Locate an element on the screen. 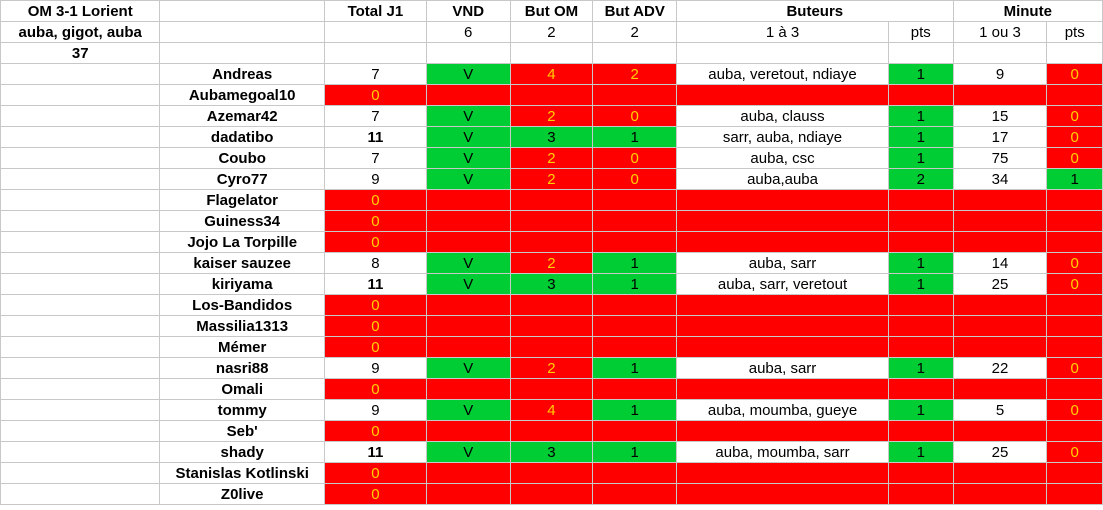  player-name: dadatibo is located at coordinates (242, 137).